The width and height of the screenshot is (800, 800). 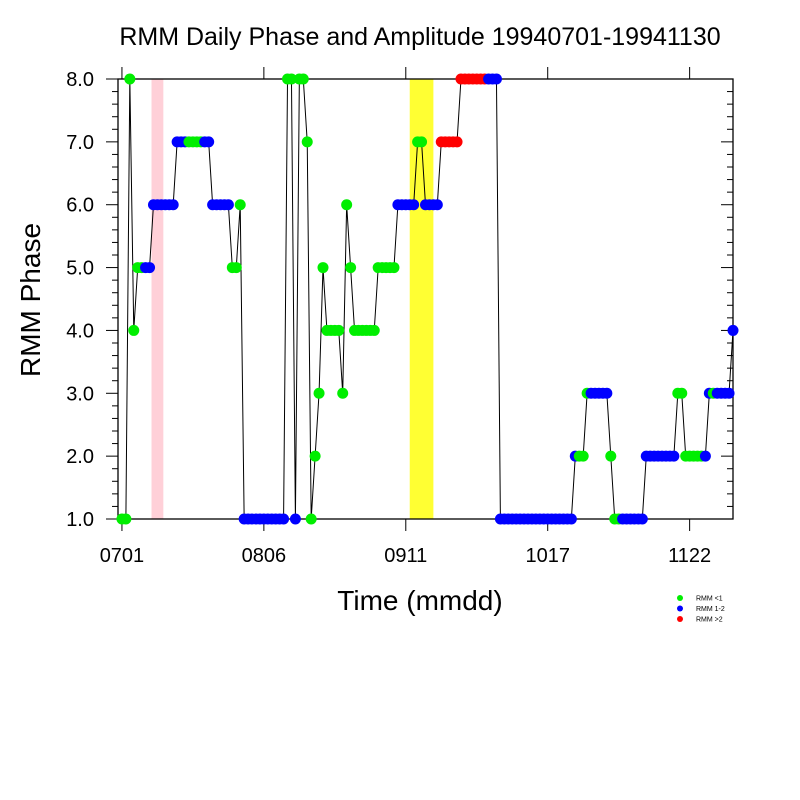 I want to click on y-tick-label: 4.0, so click(x=80, y=331).